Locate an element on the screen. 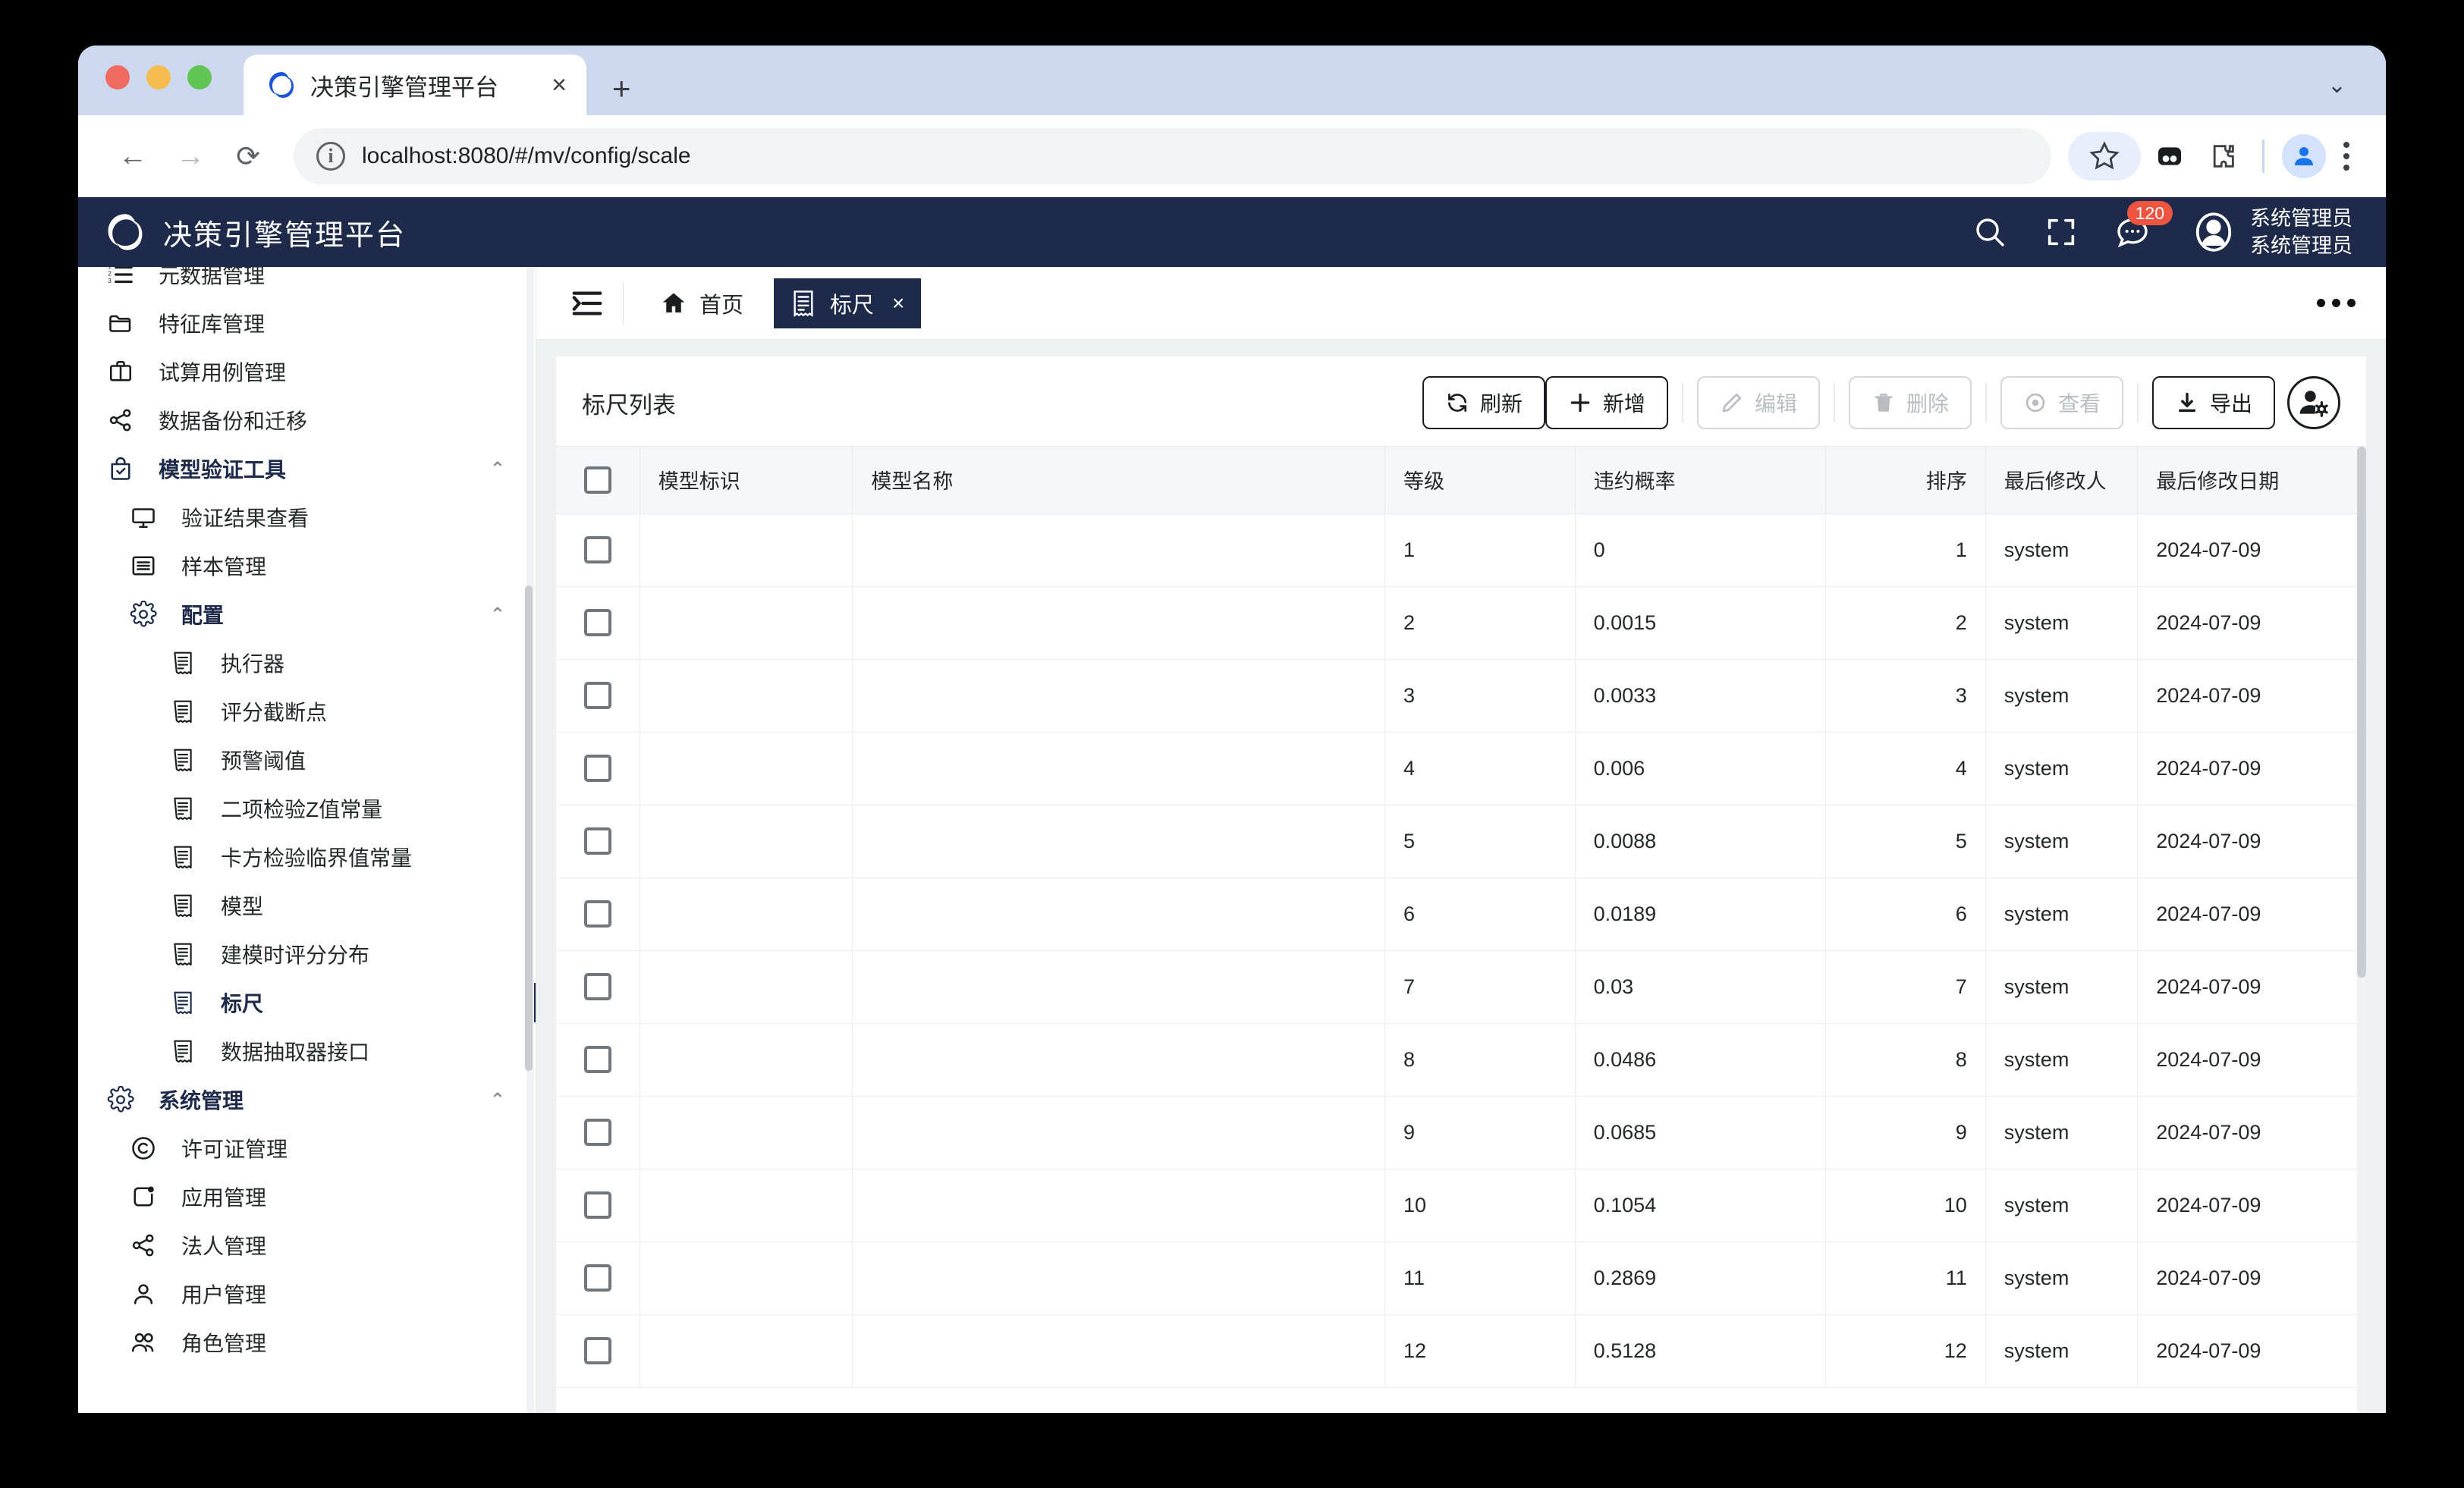 The height and width of the screenshot is (1488, 2464). row-select-cell is located at coordinates (598, 987).